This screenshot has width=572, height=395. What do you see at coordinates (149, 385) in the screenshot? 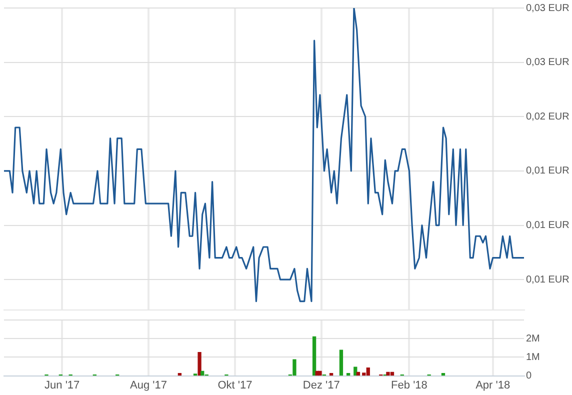
I see `x-tick-label: Aug '17` at bounding box center [149, 385].